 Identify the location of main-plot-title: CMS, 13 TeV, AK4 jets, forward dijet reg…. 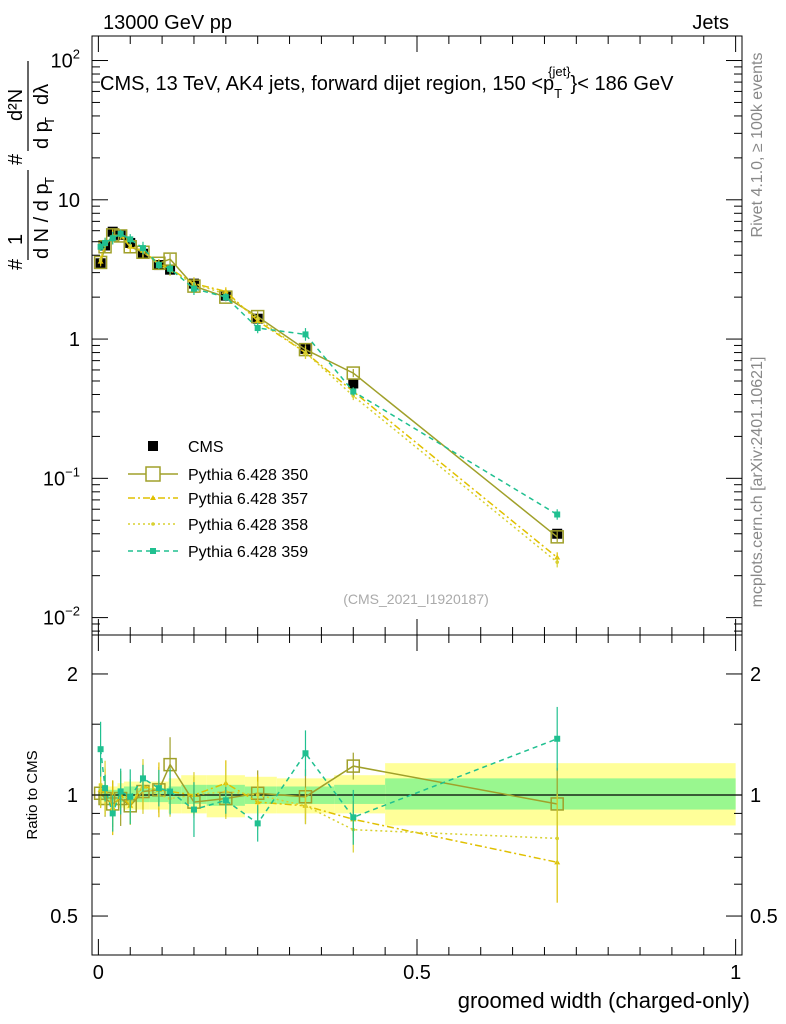
(387, 82).